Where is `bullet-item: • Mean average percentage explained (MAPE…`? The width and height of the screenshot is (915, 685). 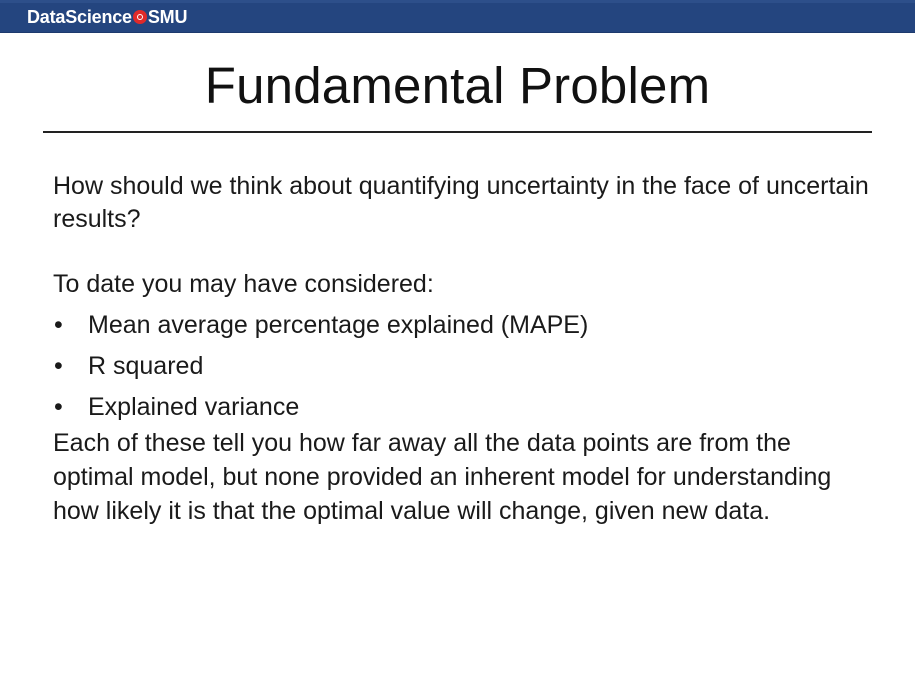
bullet-item: • Mean average percentage explained (MAPE… is located at coordinates (463, 325).